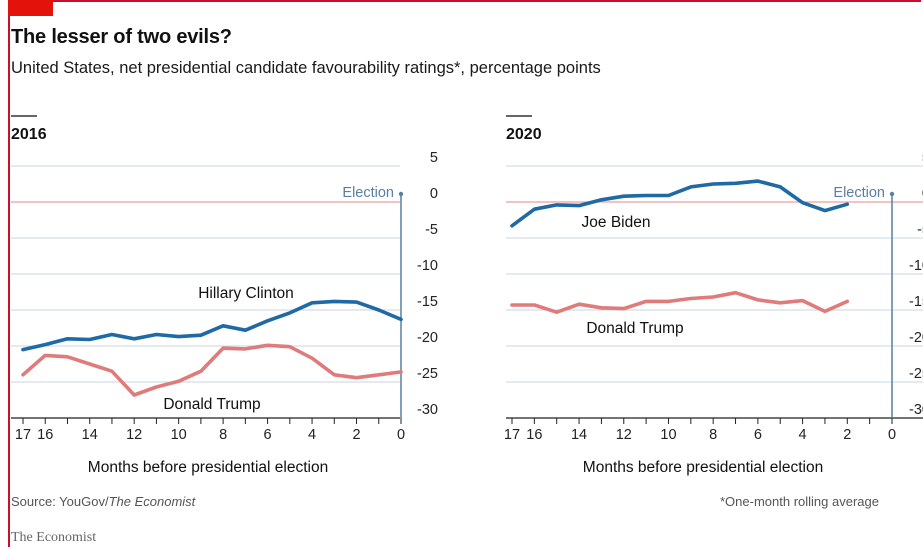 The image size is (923, 549). I want to click on panel-title-2016: 2016, so click(29, 134).